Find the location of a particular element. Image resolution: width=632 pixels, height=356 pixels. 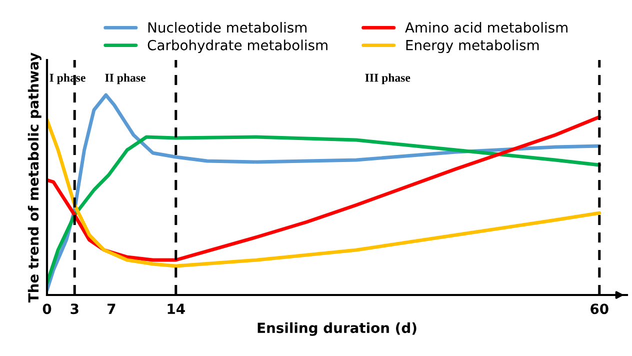

text: II phase is located at coordinates (125, 78).